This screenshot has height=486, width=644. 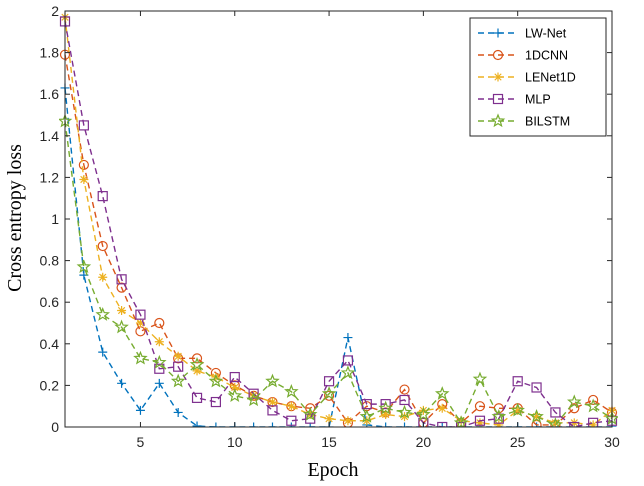 I want to click on legend-marker-bilstm, so click(x=498, y=120).